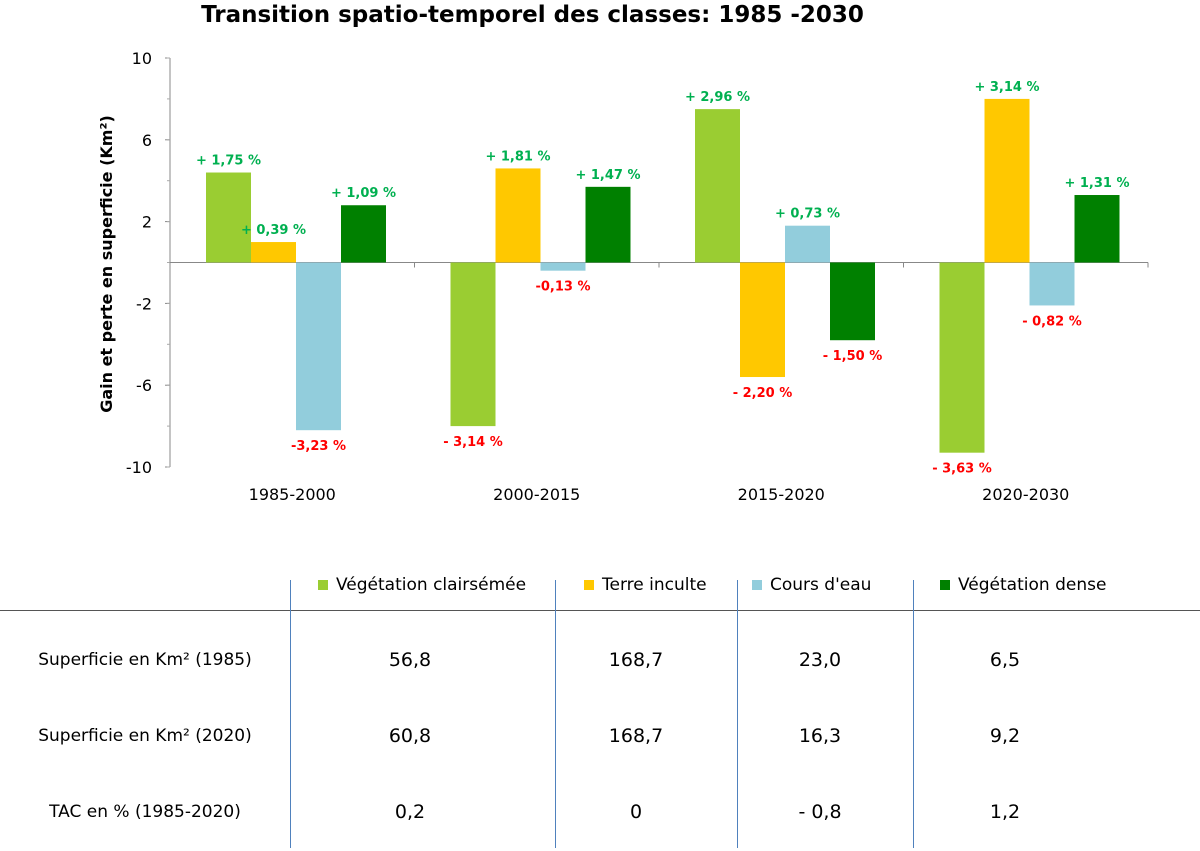  What do you see at coordinates (717, 97) in the screenshot?
I see `data-label: + 2,96 %` at bounding box center [717, 97].